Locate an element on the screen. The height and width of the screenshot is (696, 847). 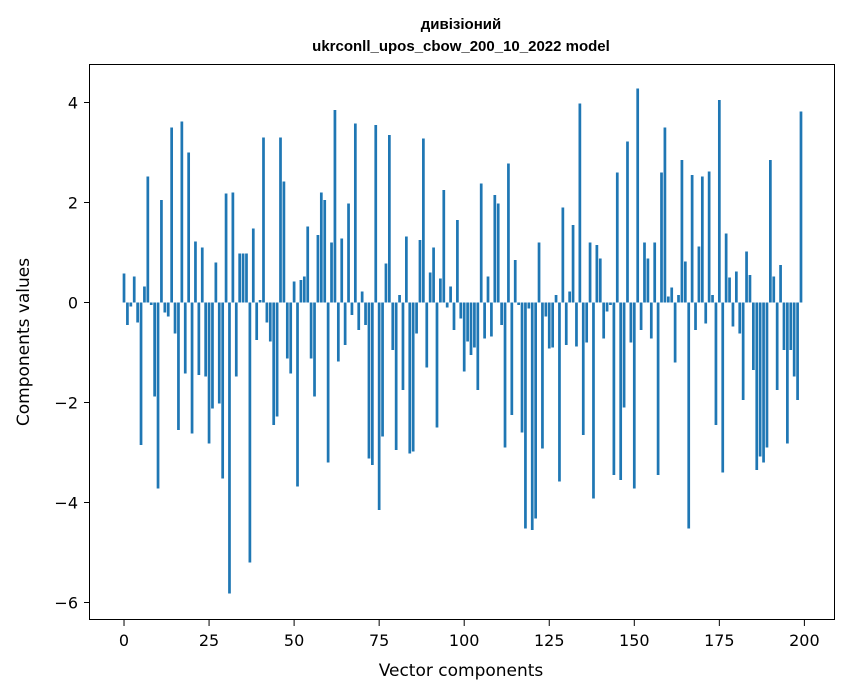
y-axis-label: Components values is located at coordinates (24, 342).